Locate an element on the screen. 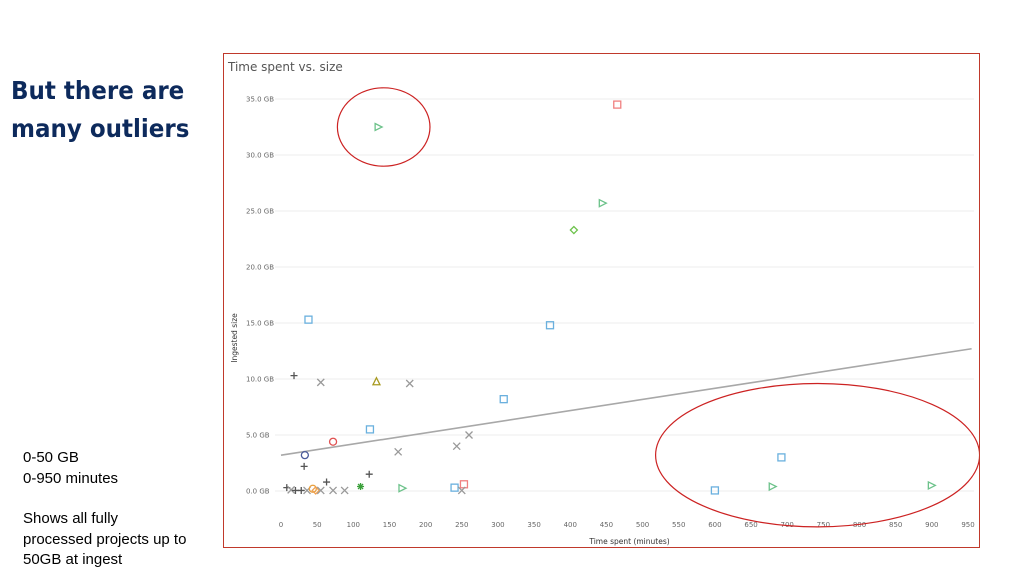  x-tick-label: 100 is located at coordinates (353, 525).